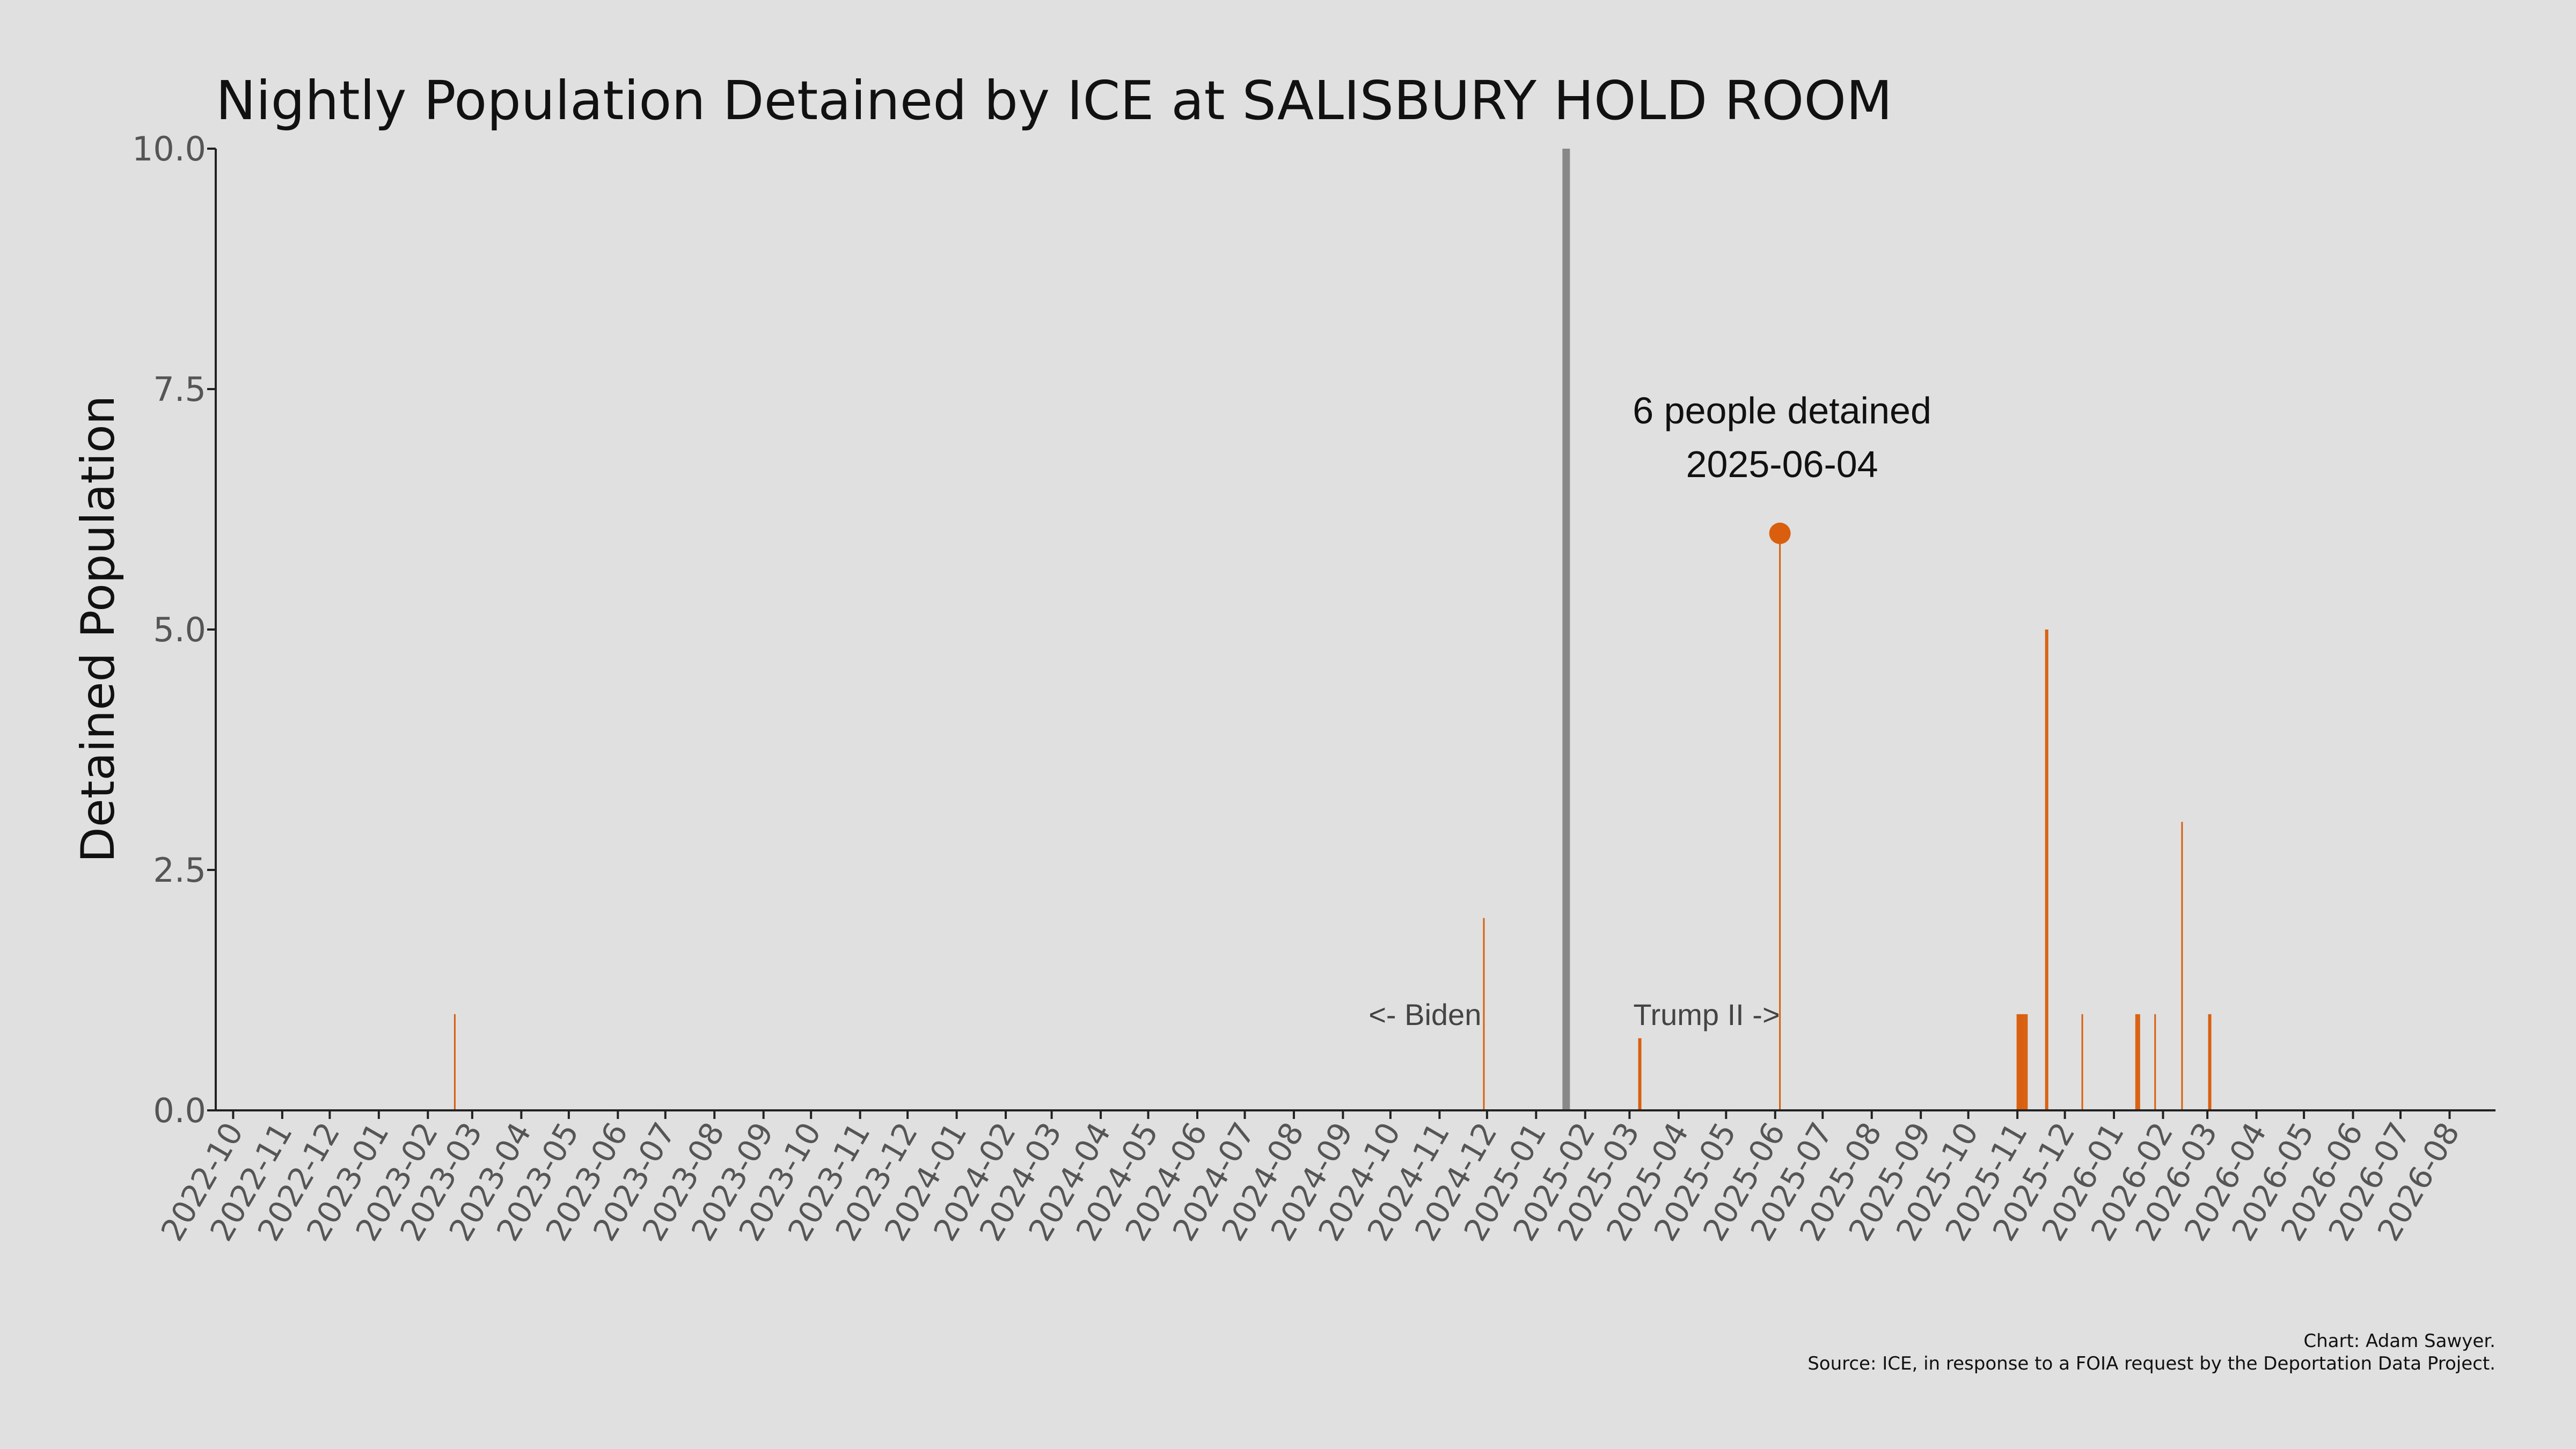  I want to click on y-tick-label: 7.5, so click(179, 389).